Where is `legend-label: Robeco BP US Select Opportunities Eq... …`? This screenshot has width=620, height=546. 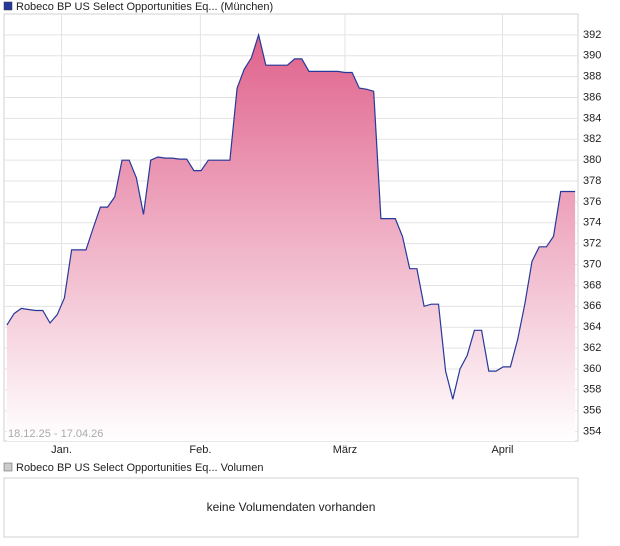
legend-label: Robeco BP US Select Opportunities Eq... … is located at coordinates (144, 7).